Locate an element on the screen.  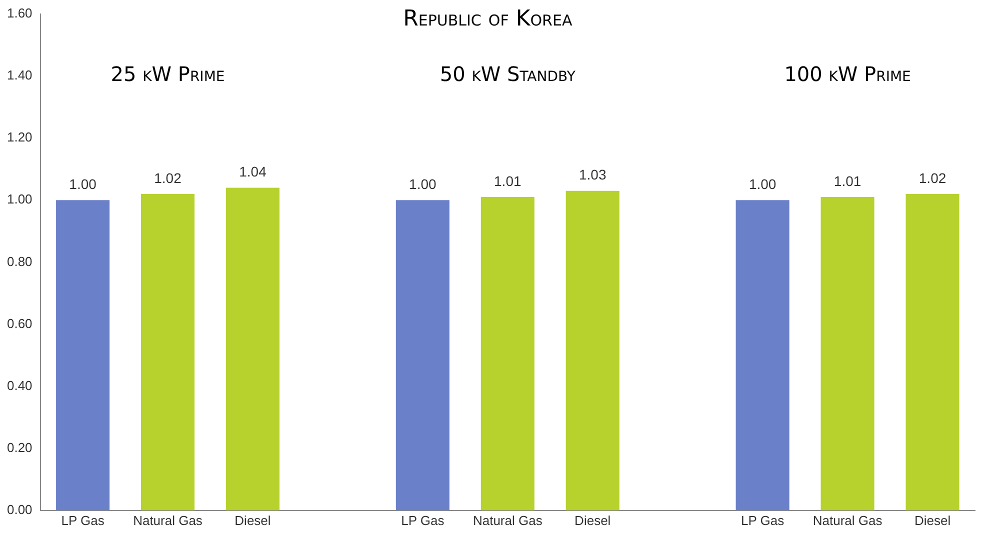
data-label: 1.04 is located at coordinates (253, 172).